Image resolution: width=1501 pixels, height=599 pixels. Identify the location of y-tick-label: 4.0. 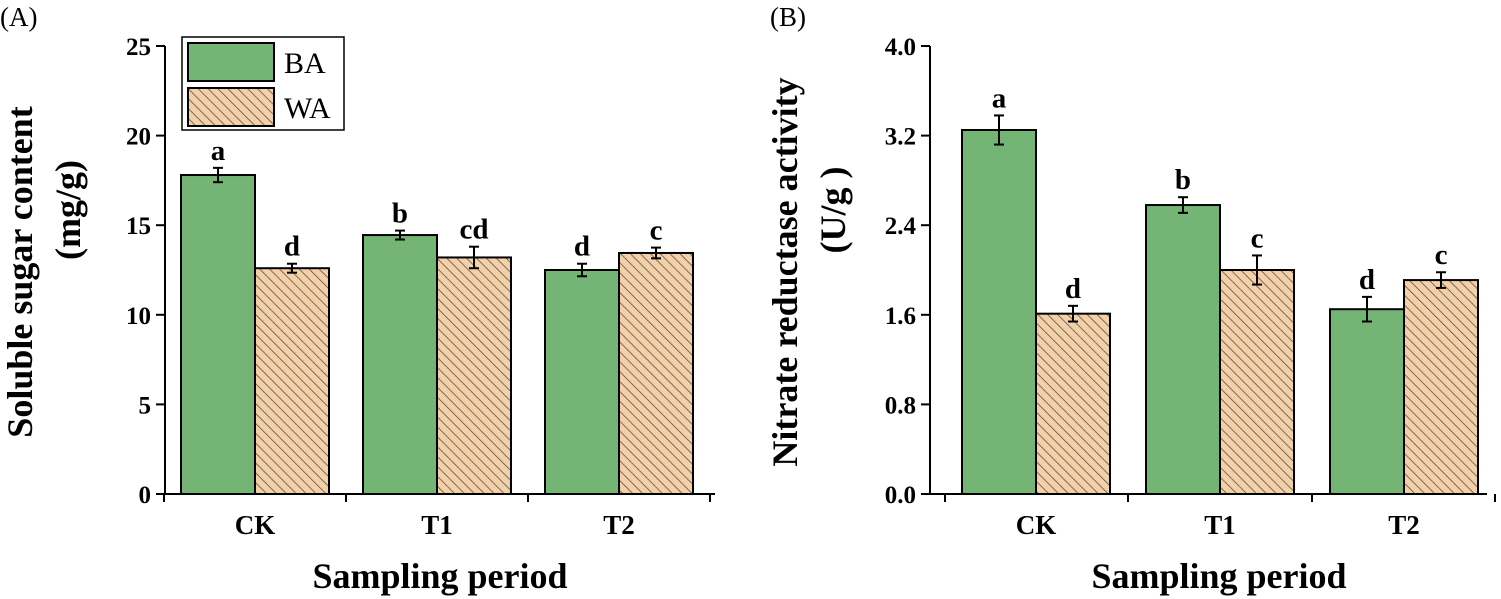
(900, 47).